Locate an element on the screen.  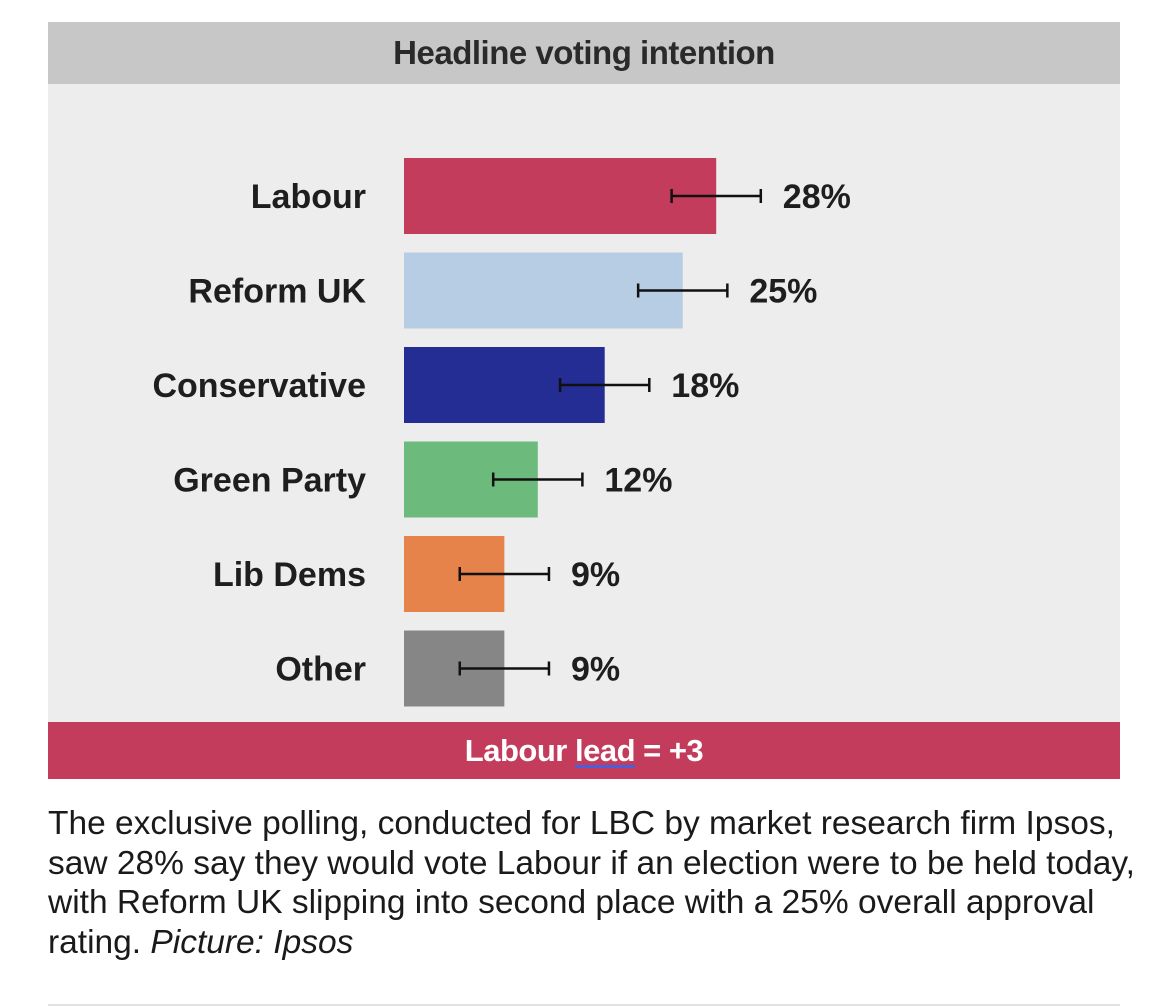
category-label-lib-dems: Lib Dems is located at coordinates (289, 575).